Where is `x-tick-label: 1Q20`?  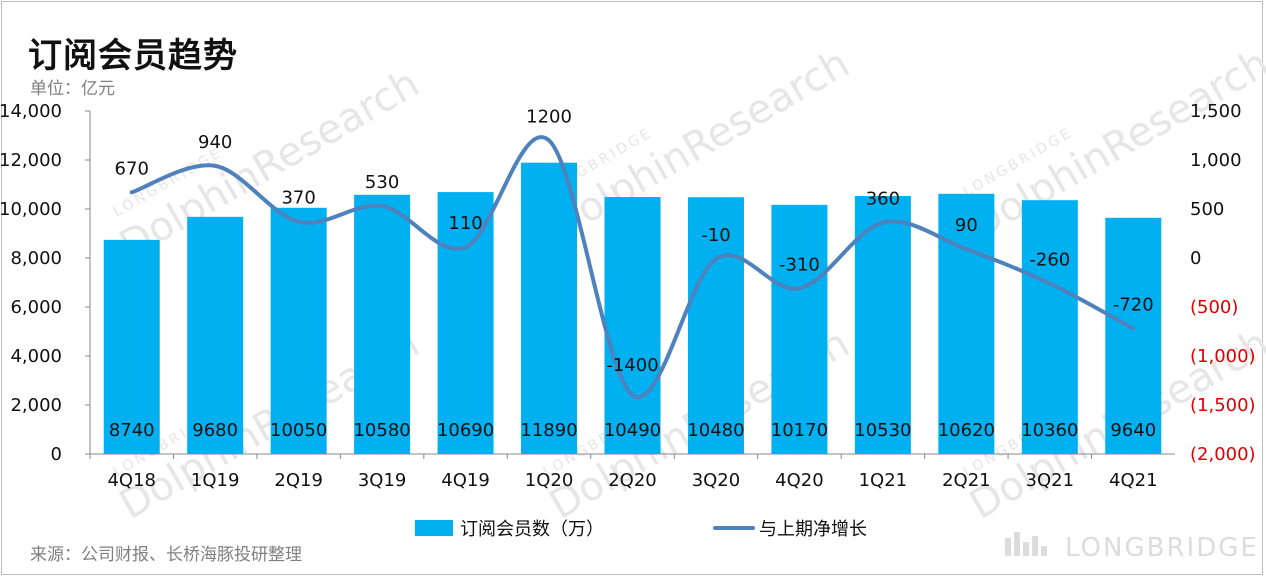 x-tick-label: 1Q20 is located at coordinates (549, 480).